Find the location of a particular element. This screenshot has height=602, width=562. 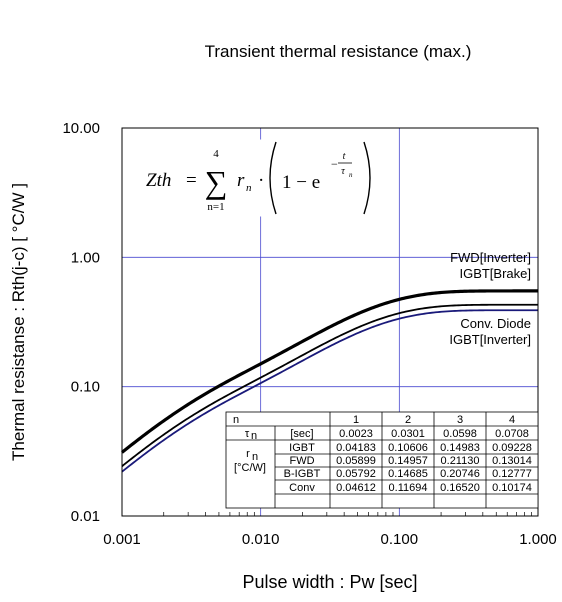

formula-sum-upper: 4 is located at coordinates (216, 154).